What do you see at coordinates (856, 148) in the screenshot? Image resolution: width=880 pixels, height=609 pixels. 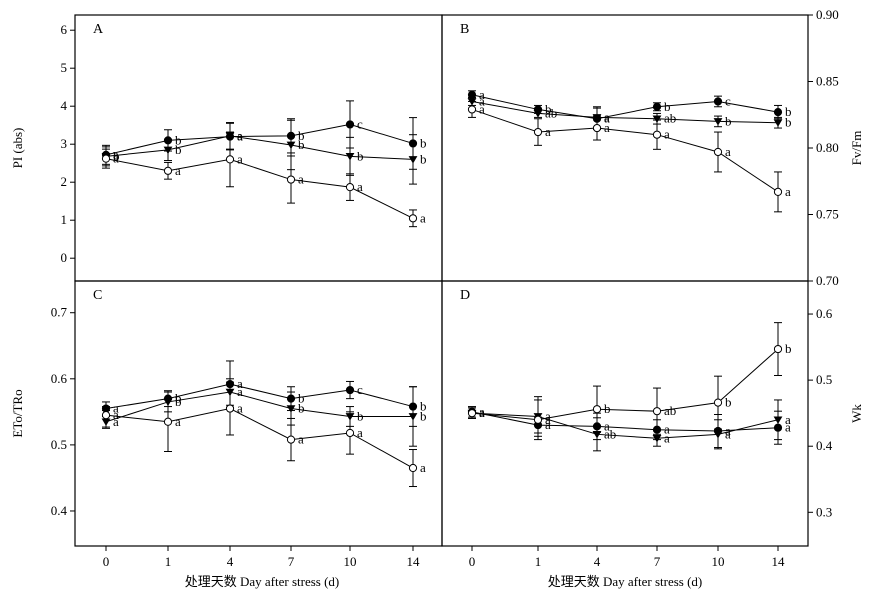 I see `y-axis-title: Fv/Fm` at bounding box center [856, 148].